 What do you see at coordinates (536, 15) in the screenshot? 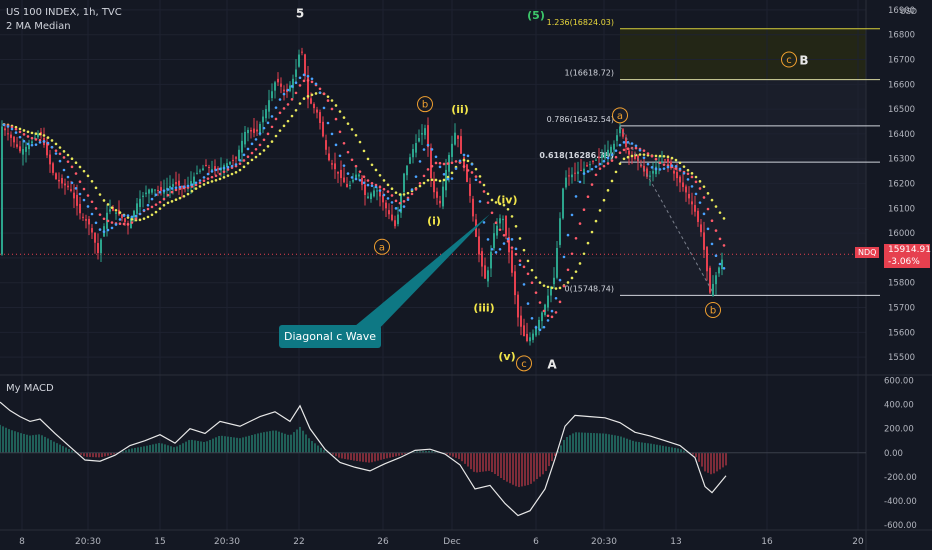
I see `wave-label-1: (5)` at bounding box center [536, 15].